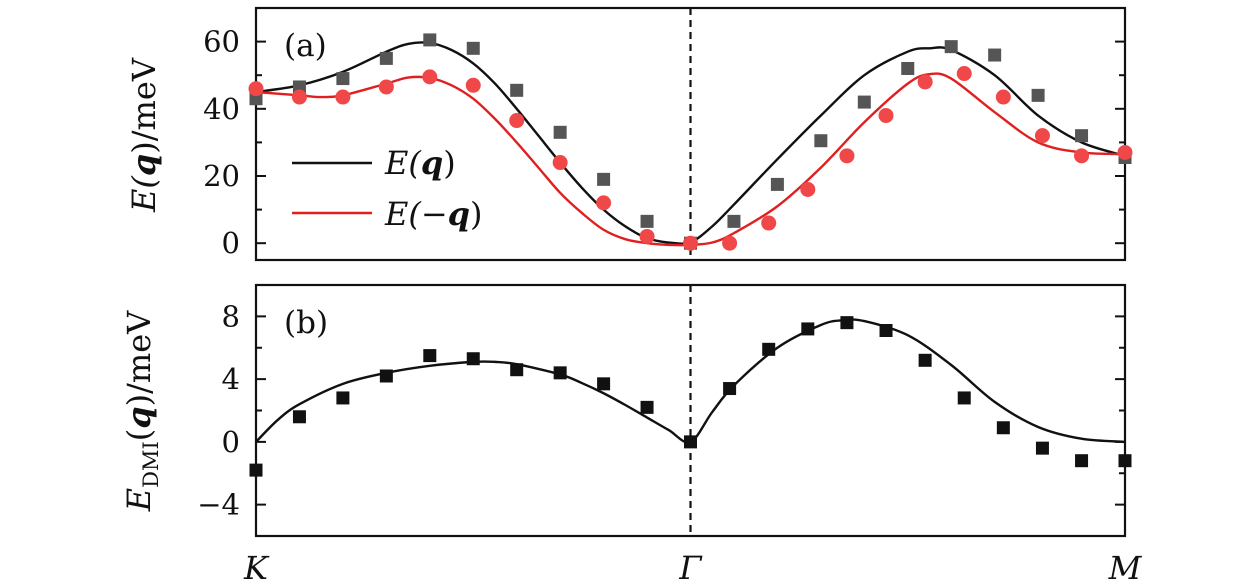 The width and height of the screenshot is (1260, 587). I want to click on panel-b-lines, so click(690, 381).